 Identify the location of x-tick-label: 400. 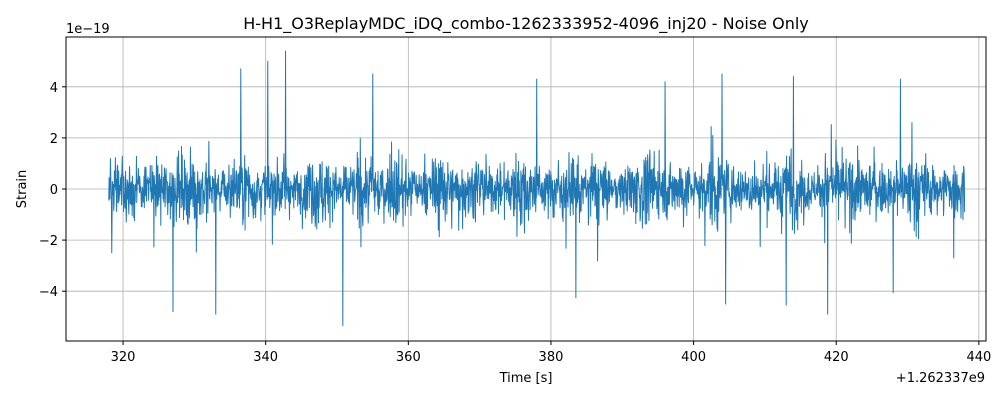
(693, 357).